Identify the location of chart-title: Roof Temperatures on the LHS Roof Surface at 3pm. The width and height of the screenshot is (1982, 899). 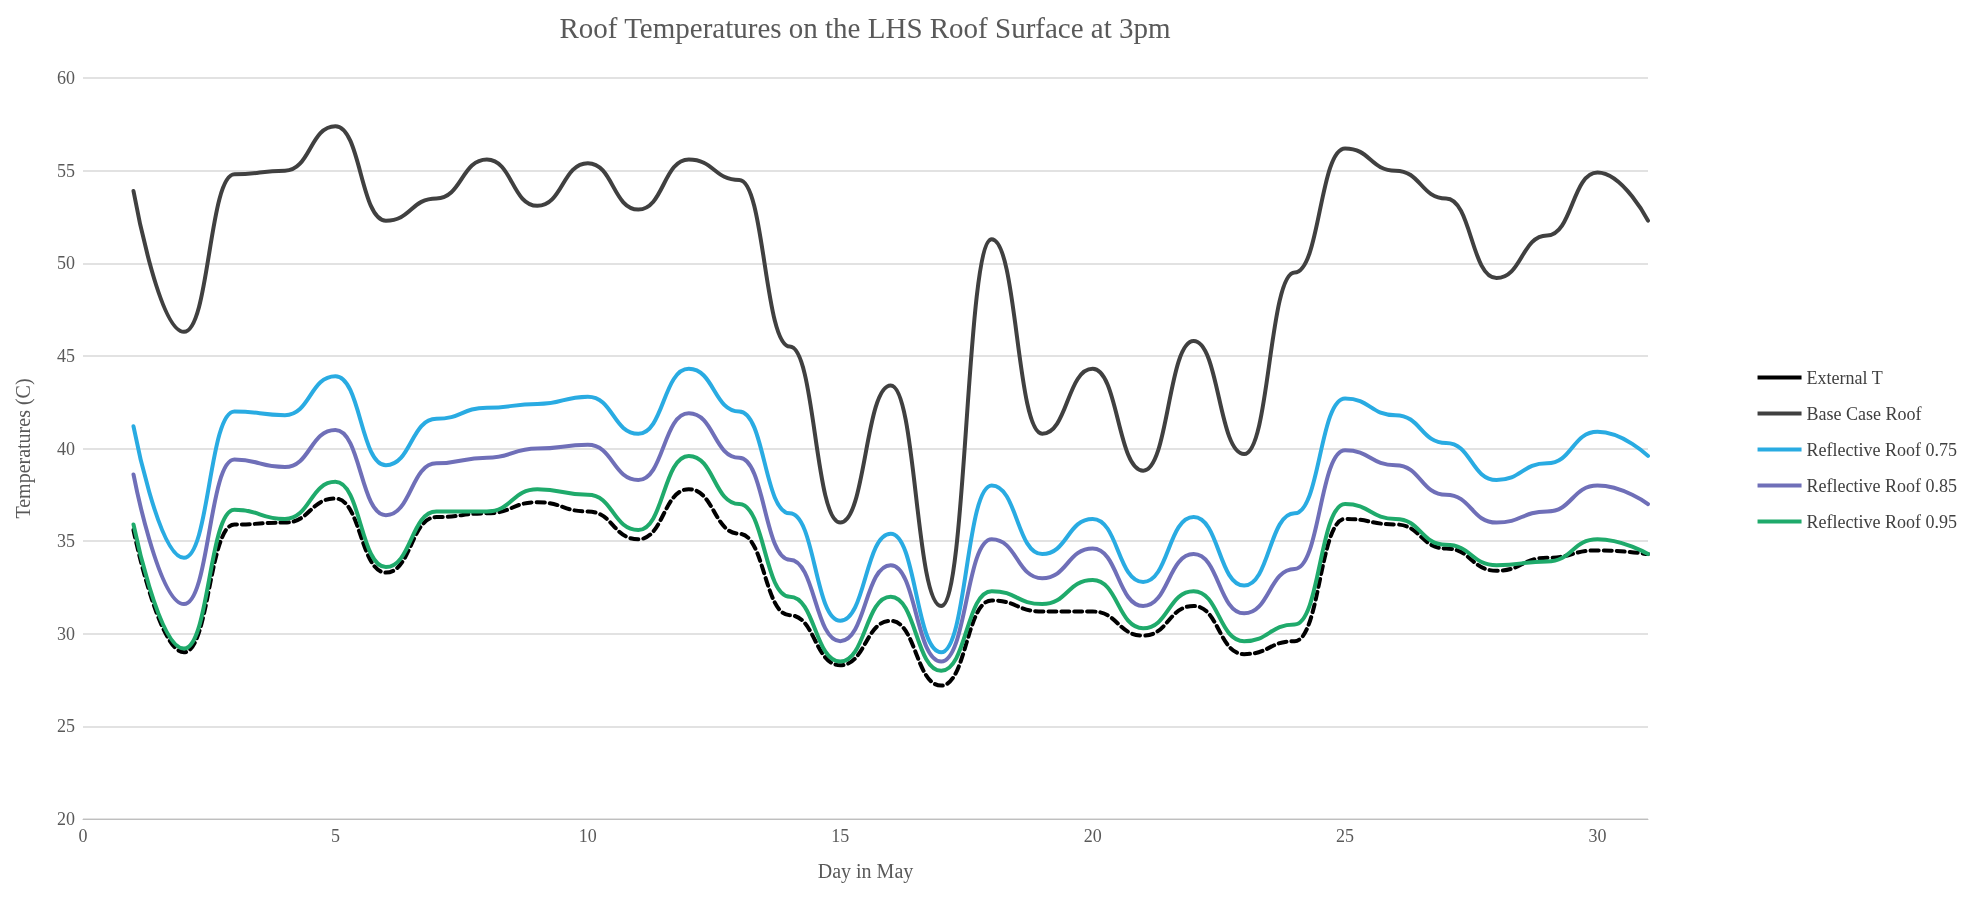
(865, 27).